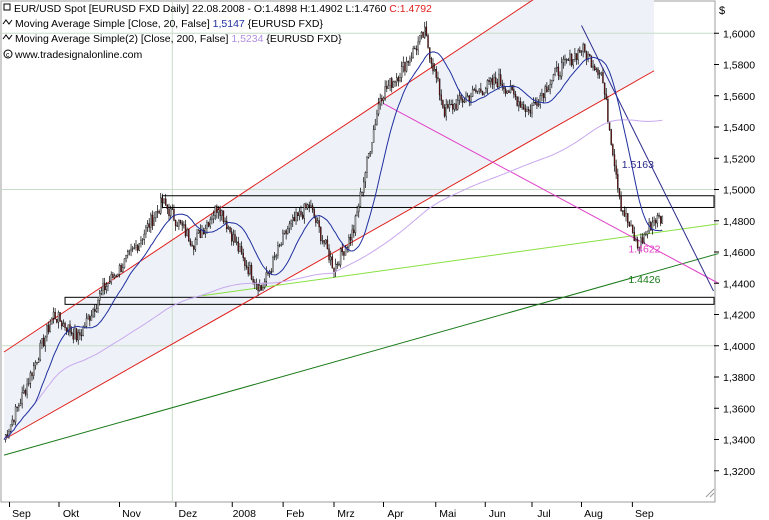 The image size is (769, 520). Describe the element at coordinates (21, 514) in the screenshot. I see `x-tick-label: Sep` at that location.